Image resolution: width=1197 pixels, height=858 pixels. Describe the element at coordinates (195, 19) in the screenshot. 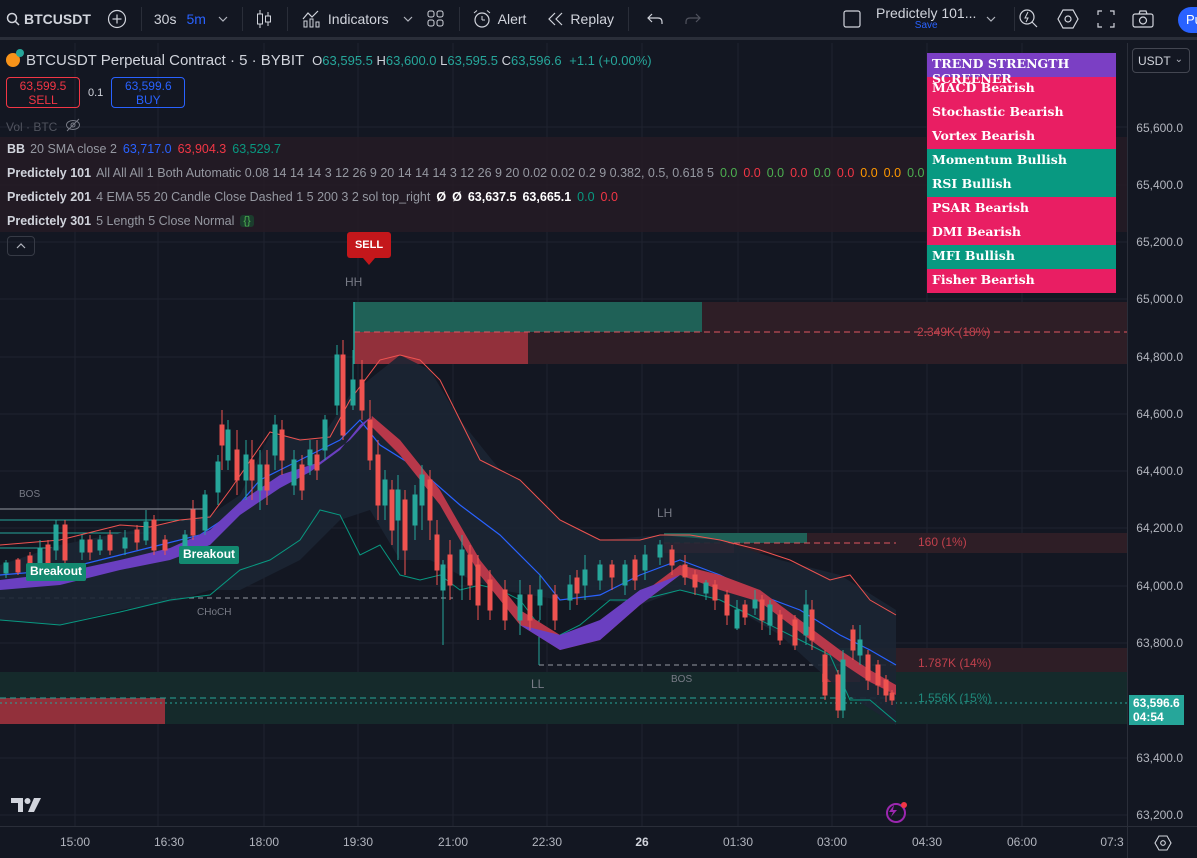

I see `interval-5m: 5m` at that location.